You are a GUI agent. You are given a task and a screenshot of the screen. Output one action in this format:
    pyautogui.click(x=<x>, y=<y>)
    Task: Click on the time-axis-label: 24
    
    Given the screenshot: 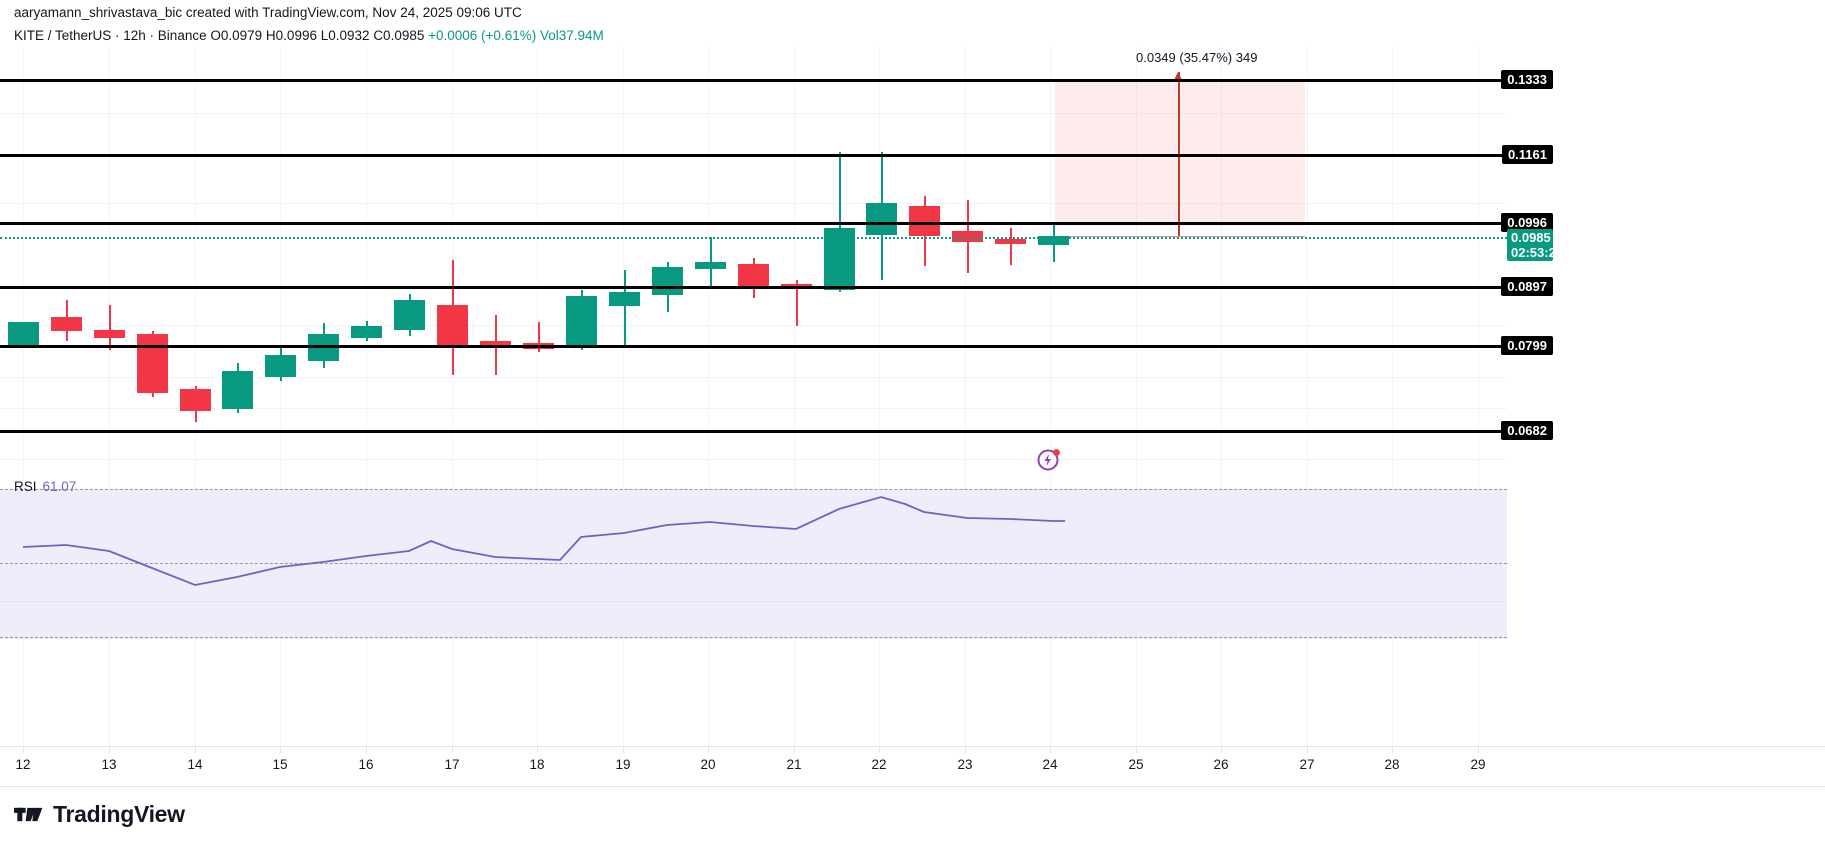 What is the action you would take?
    pyautogui.click(x=1050, y=764)
    